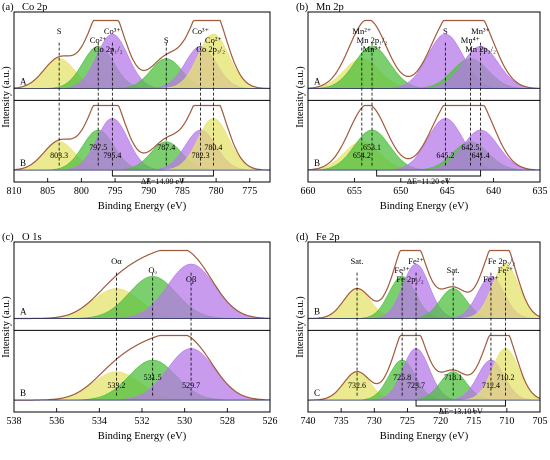 This screenshot has height=460, width=550. What do you see at coordinates (47, 191) in the screenshot?
I see `x-tick-label: 805` at bounding box center [47, 191].